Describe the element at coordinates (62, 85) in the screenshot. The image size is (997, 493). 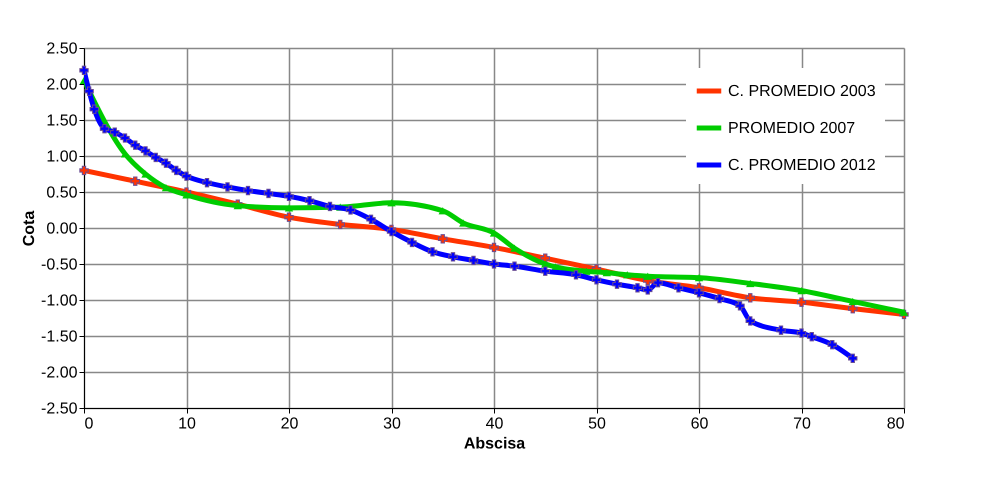
I see `y-tick-label: 2.00` at that location.